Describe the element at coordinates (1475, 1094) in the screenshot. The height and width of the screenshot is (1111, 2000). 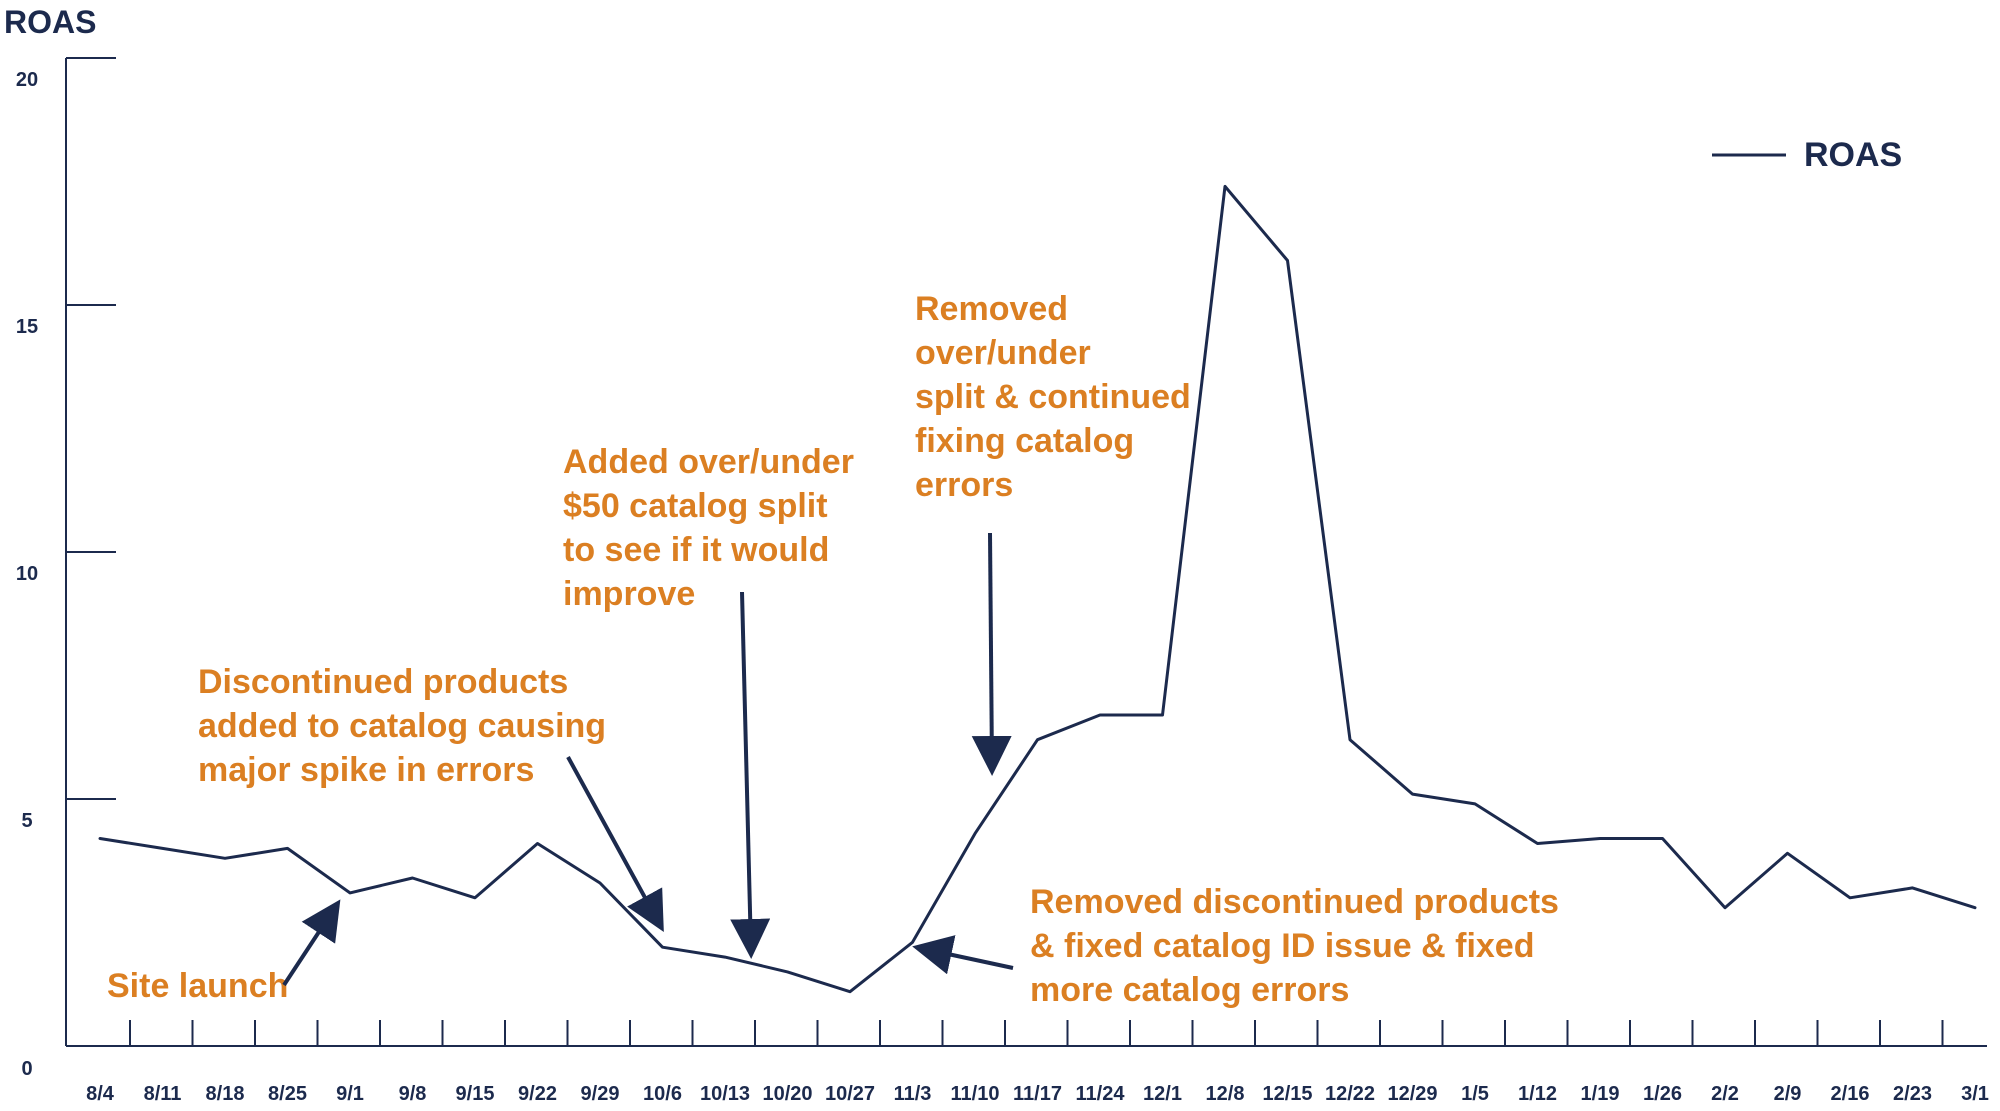
I see `x-tick-label: 1/5` at that location.